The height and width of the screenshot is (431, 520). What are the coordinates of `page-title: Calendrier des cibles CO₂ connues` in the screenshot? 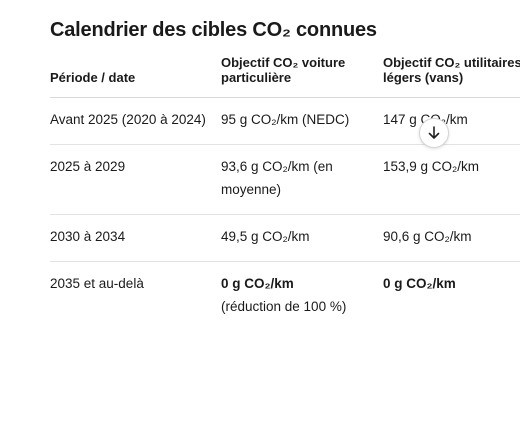 It's located at (213, 30).